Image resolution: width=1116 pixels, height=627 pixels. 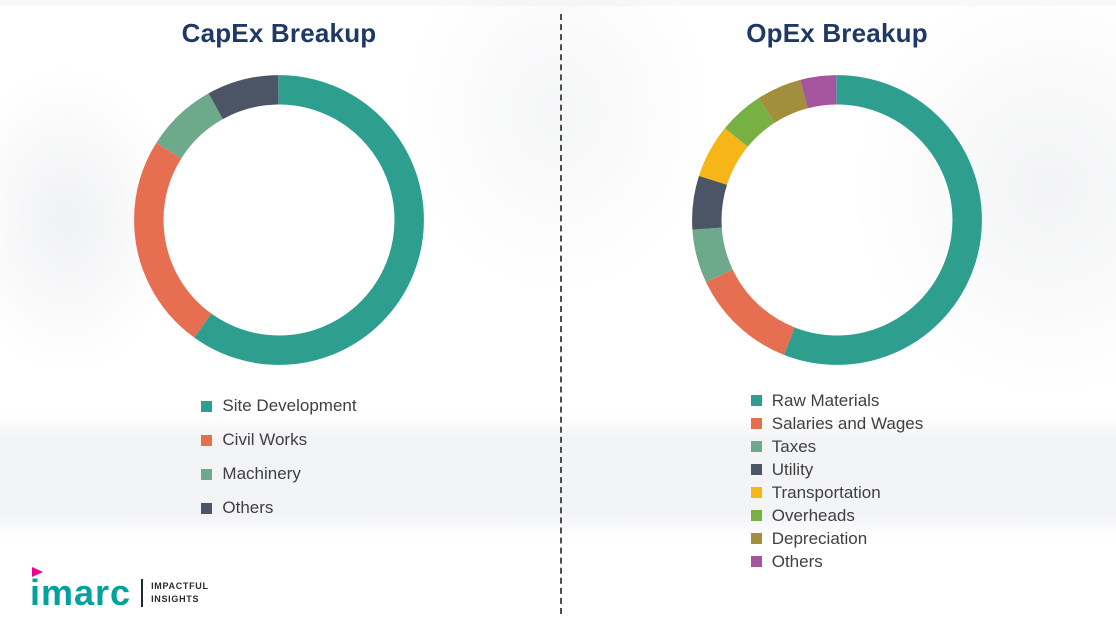 What do you see at coordinates (837, 33) in the screenshot?
I see `opex-title: OpEx Breakup` at bounding box center [837, 33].